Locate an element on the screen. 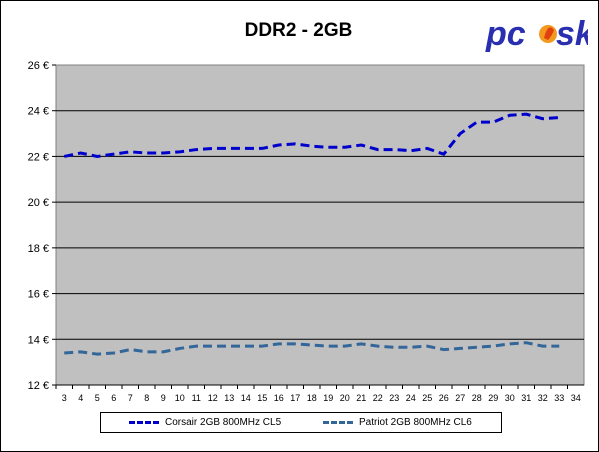 The image size is (599, 452). x-tick-label: 25 is located at coordinates (427, 398).